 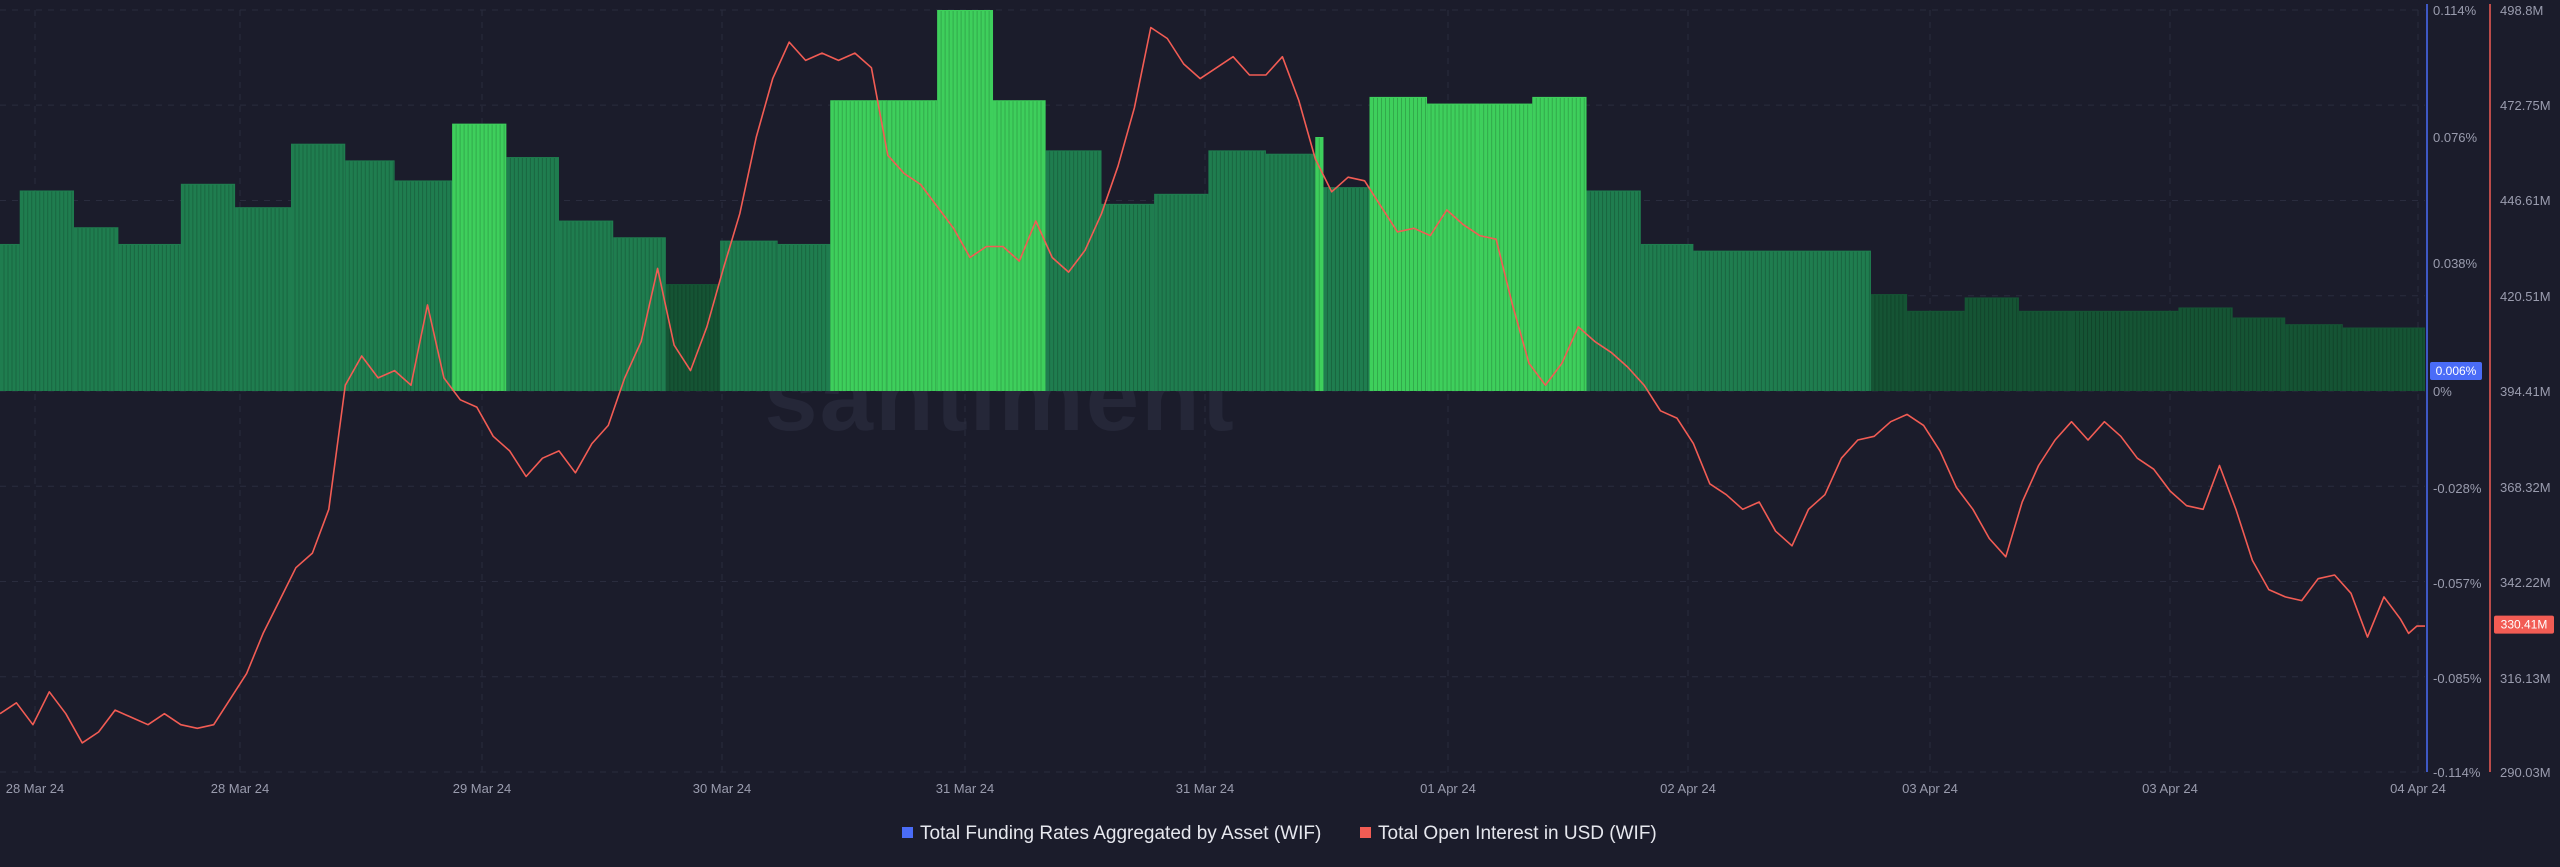 I want to click on legend-swatch-funding-rate, so click(x=907, y=832).